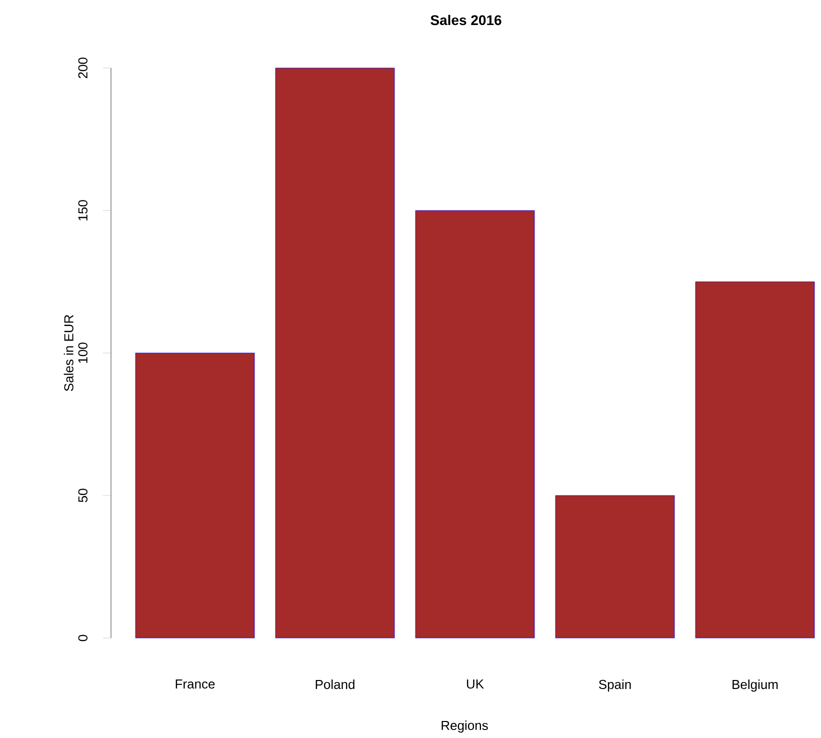 The height and width of the screenshot is (738, 821). What do you see at coordinates (466, 20) in the screenshot?
I see `chart-title: Sales 2016` at bounding box center [466, 20].